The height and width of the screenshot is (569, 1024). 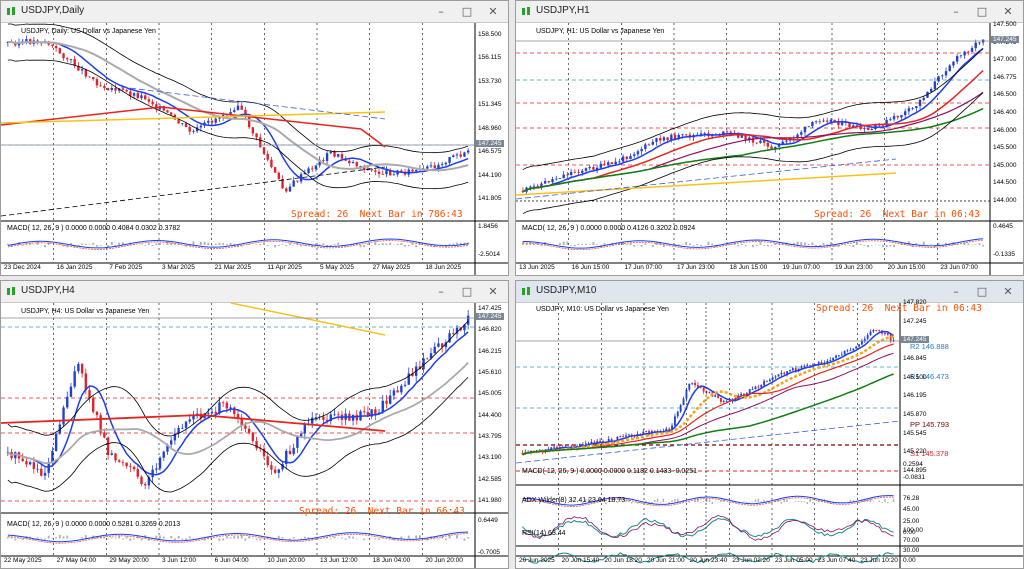 I want to click on price-tick-label: 146.845, so click(x=915, y=358).